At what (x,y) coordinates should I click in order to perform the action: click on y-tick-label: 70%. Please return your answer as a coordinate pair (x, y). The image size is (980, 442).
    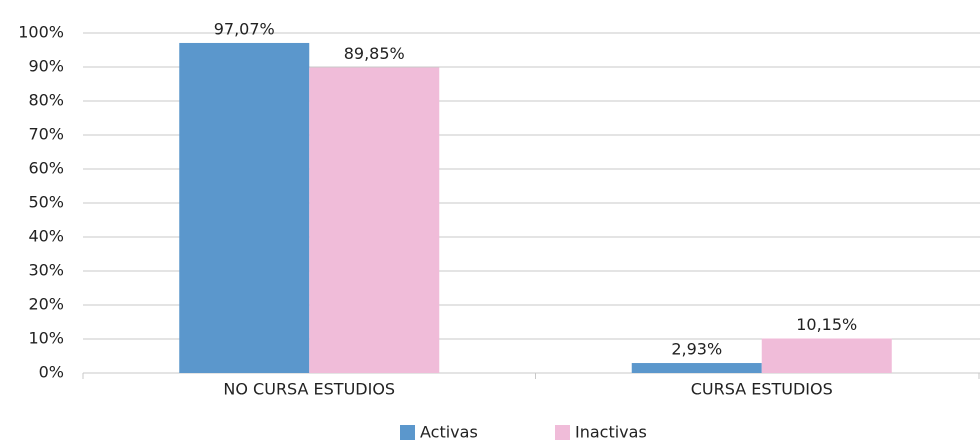
    Looking at the image, I should click on (46, 134).